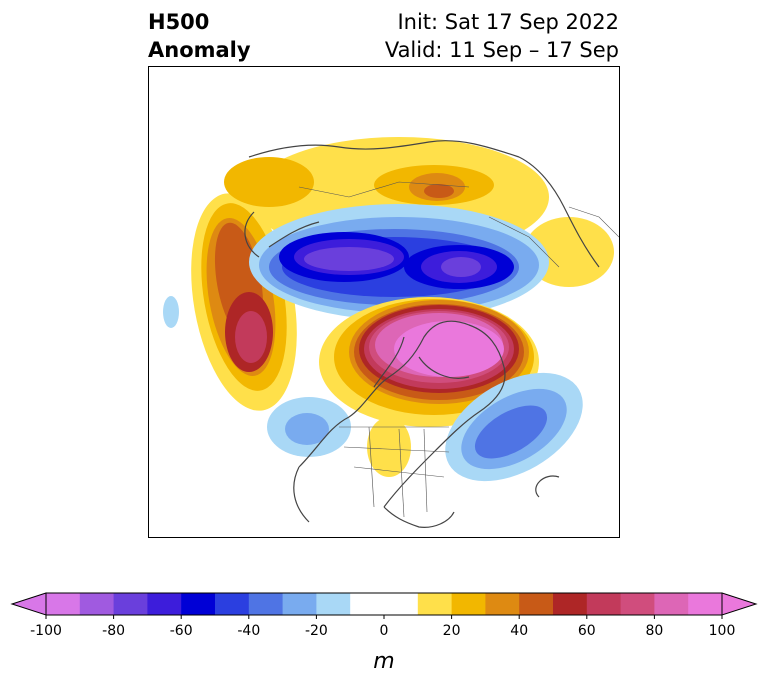  What do you see at coordinates (501, 50) in the screenshot?
I see `valid-range-label: Valid: 11 Sep – 17 Sep` at bounding box center [501, 50].